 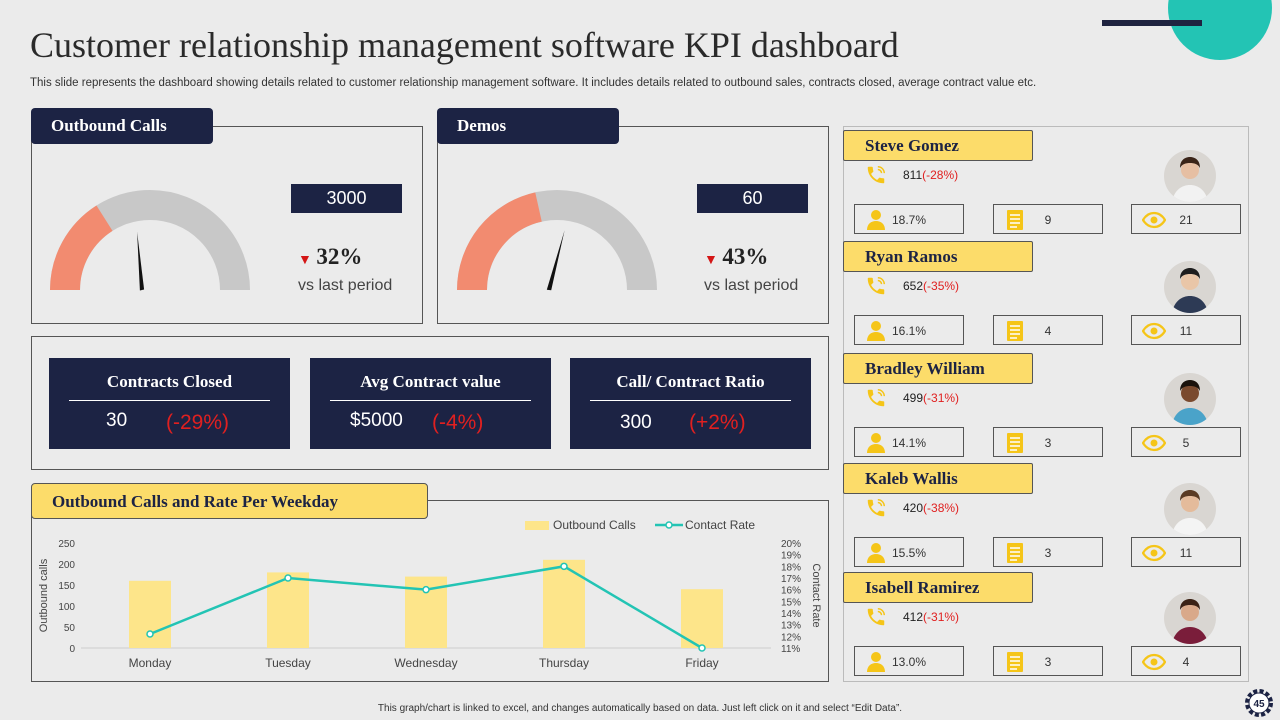 What do you see at coordinates (791, 579) in the screenshot?
I see `y2-tick-label: 17%` at bounding box center [791, 579].